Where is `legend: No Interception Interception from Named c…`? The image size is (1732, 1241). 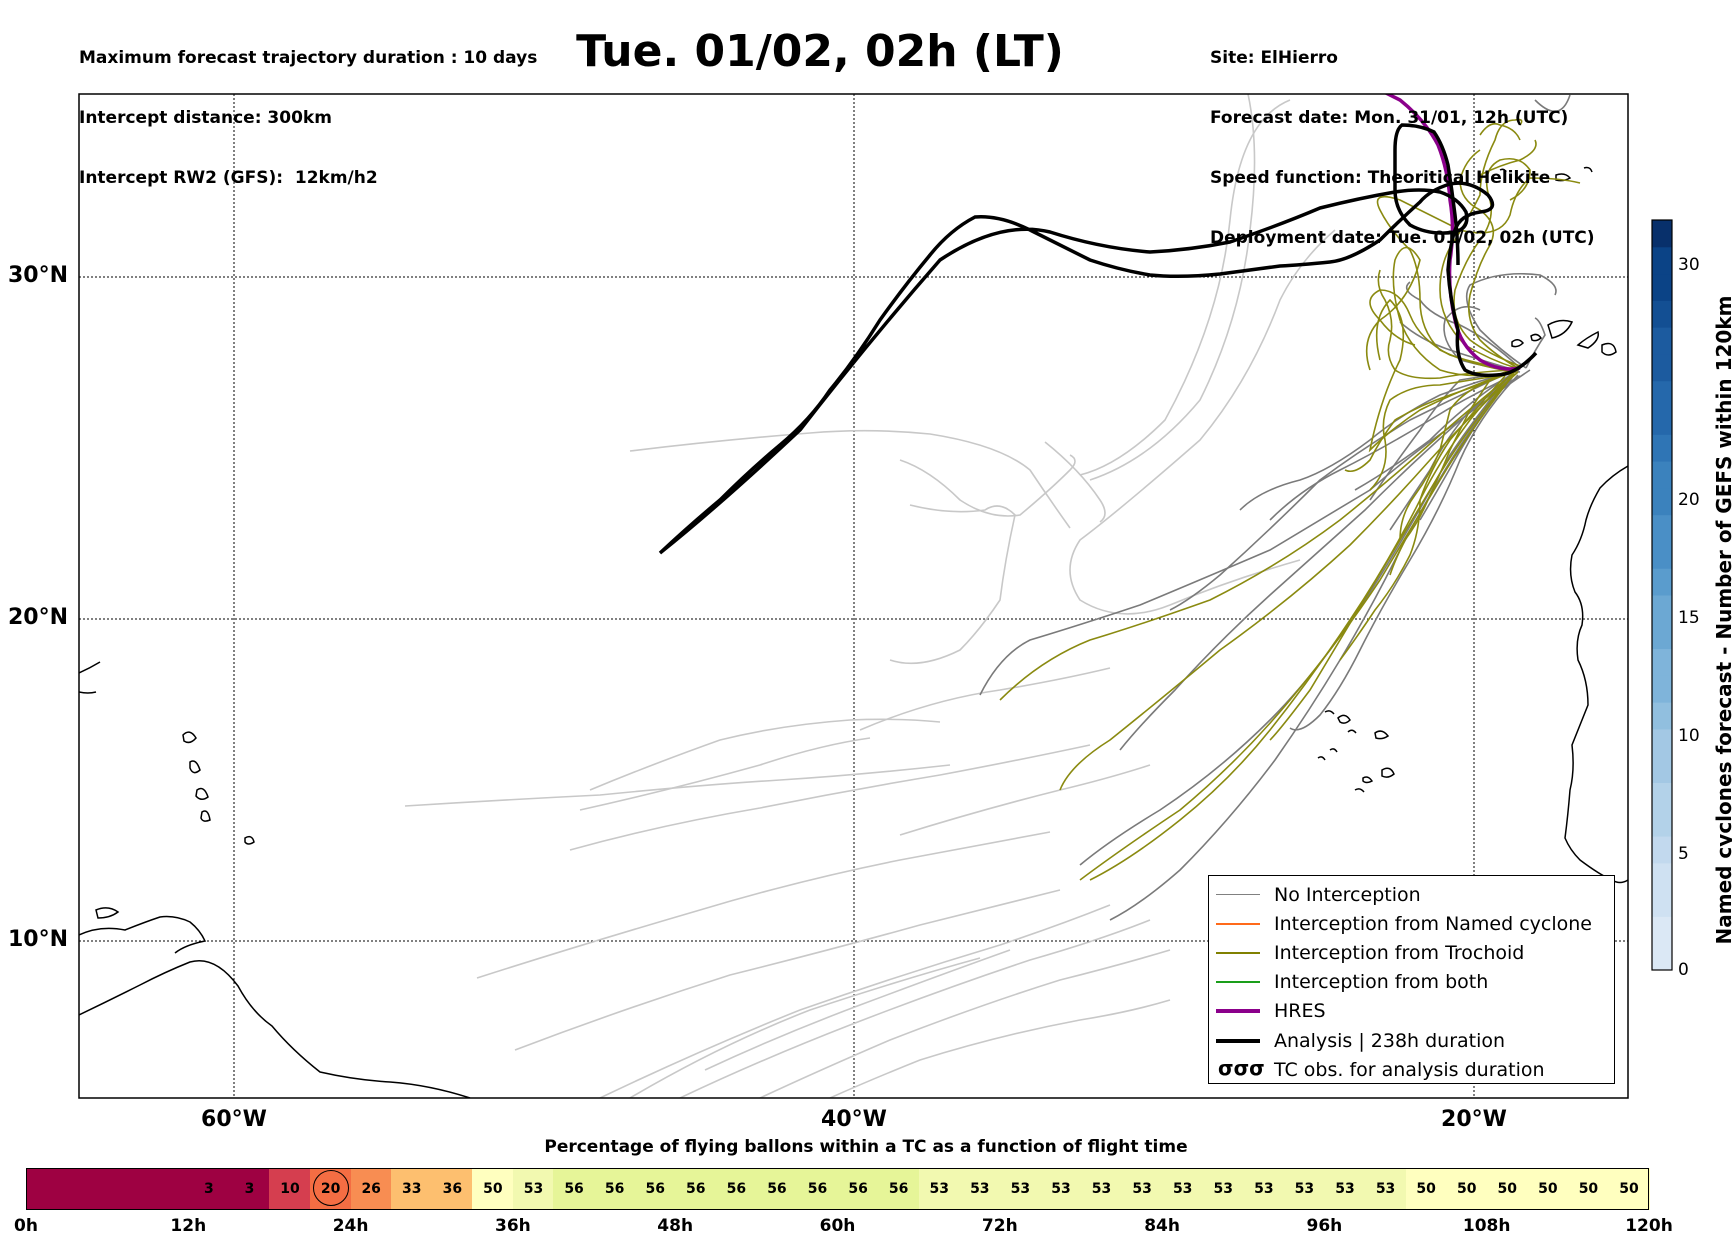 legend: No Interception Interception from Named c… is located at coordinates (1411, 979).